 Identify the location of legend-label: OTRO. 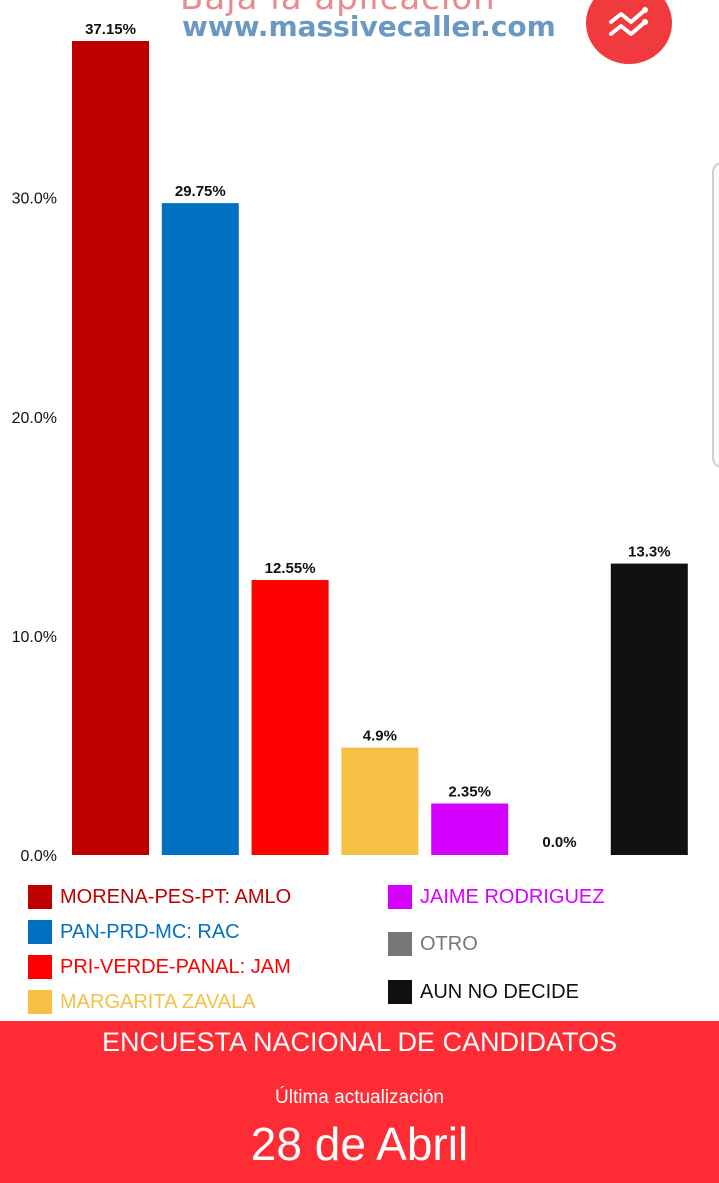
(449, 943).